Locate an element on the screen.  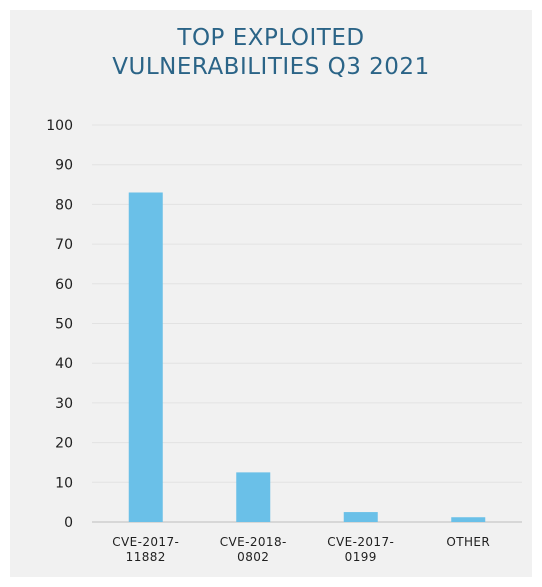
x-category-label-line: 0802 is located at coordinates (253, 557).